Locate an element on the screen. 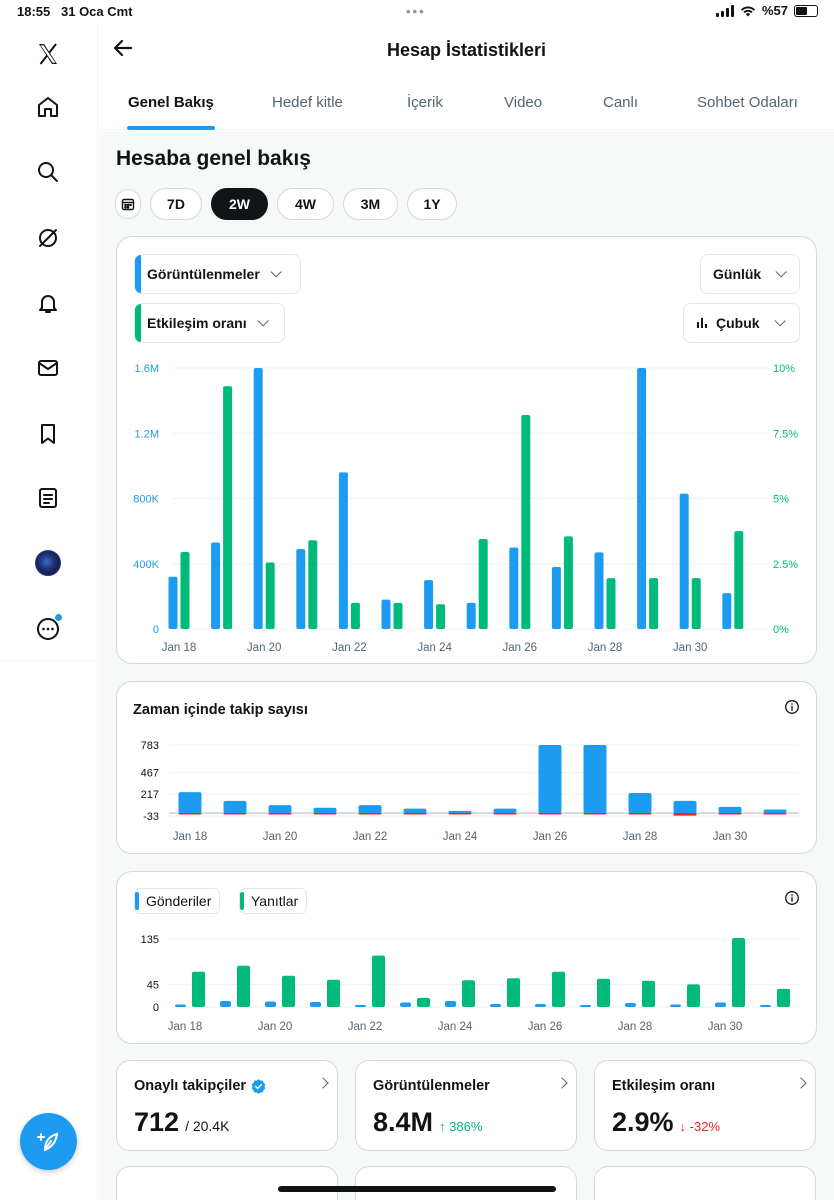  sidebar is located at coordinates (49, 612).